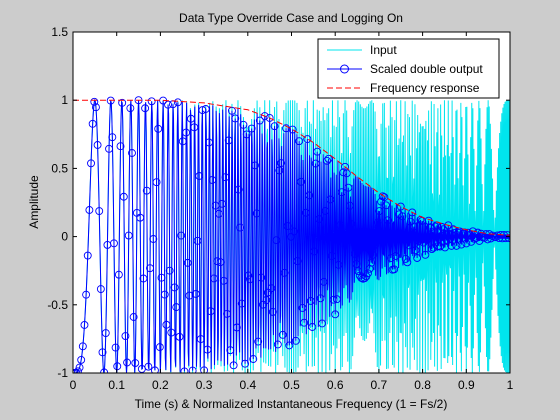 The width and height of the screenshot is (560, 420). Describe the element at coordinates (425, 88) in the screenshot. I see `legend-response-label: Frequency response` at that location.